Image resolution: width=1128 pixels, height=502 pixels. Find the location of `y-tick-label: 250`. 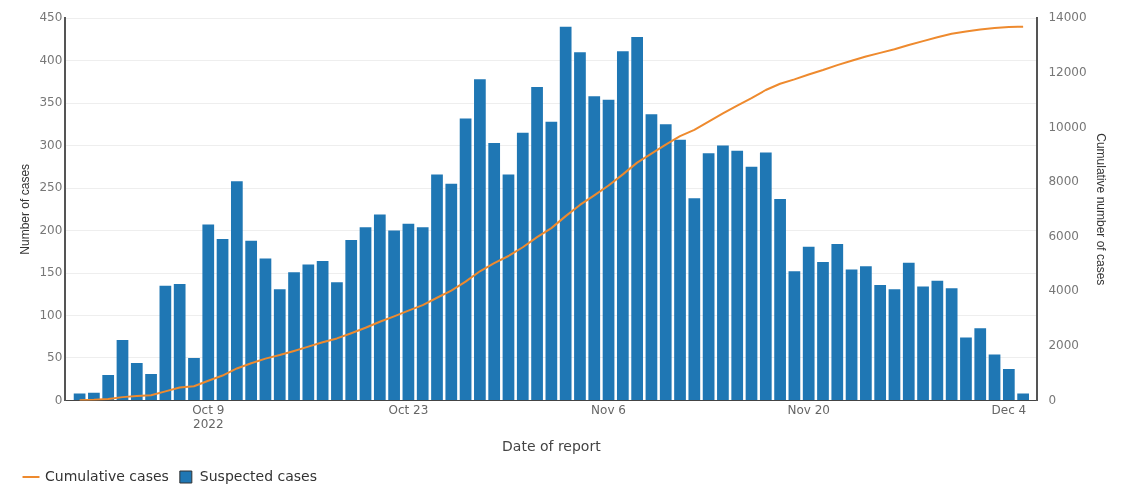

y-tick-label: 250 is located at coordinates (51, 187).